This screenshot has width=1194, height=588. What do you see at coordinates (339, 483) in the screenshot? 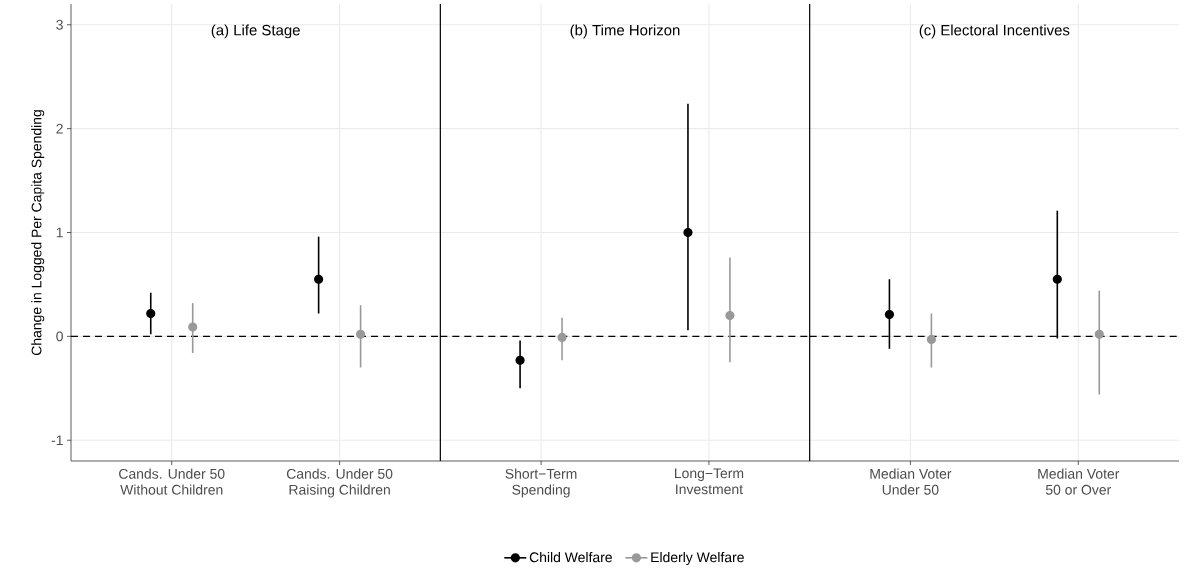
I see `x-tick-label: Cands. Under 50 Raising Children` at bounding box center [339, 483].